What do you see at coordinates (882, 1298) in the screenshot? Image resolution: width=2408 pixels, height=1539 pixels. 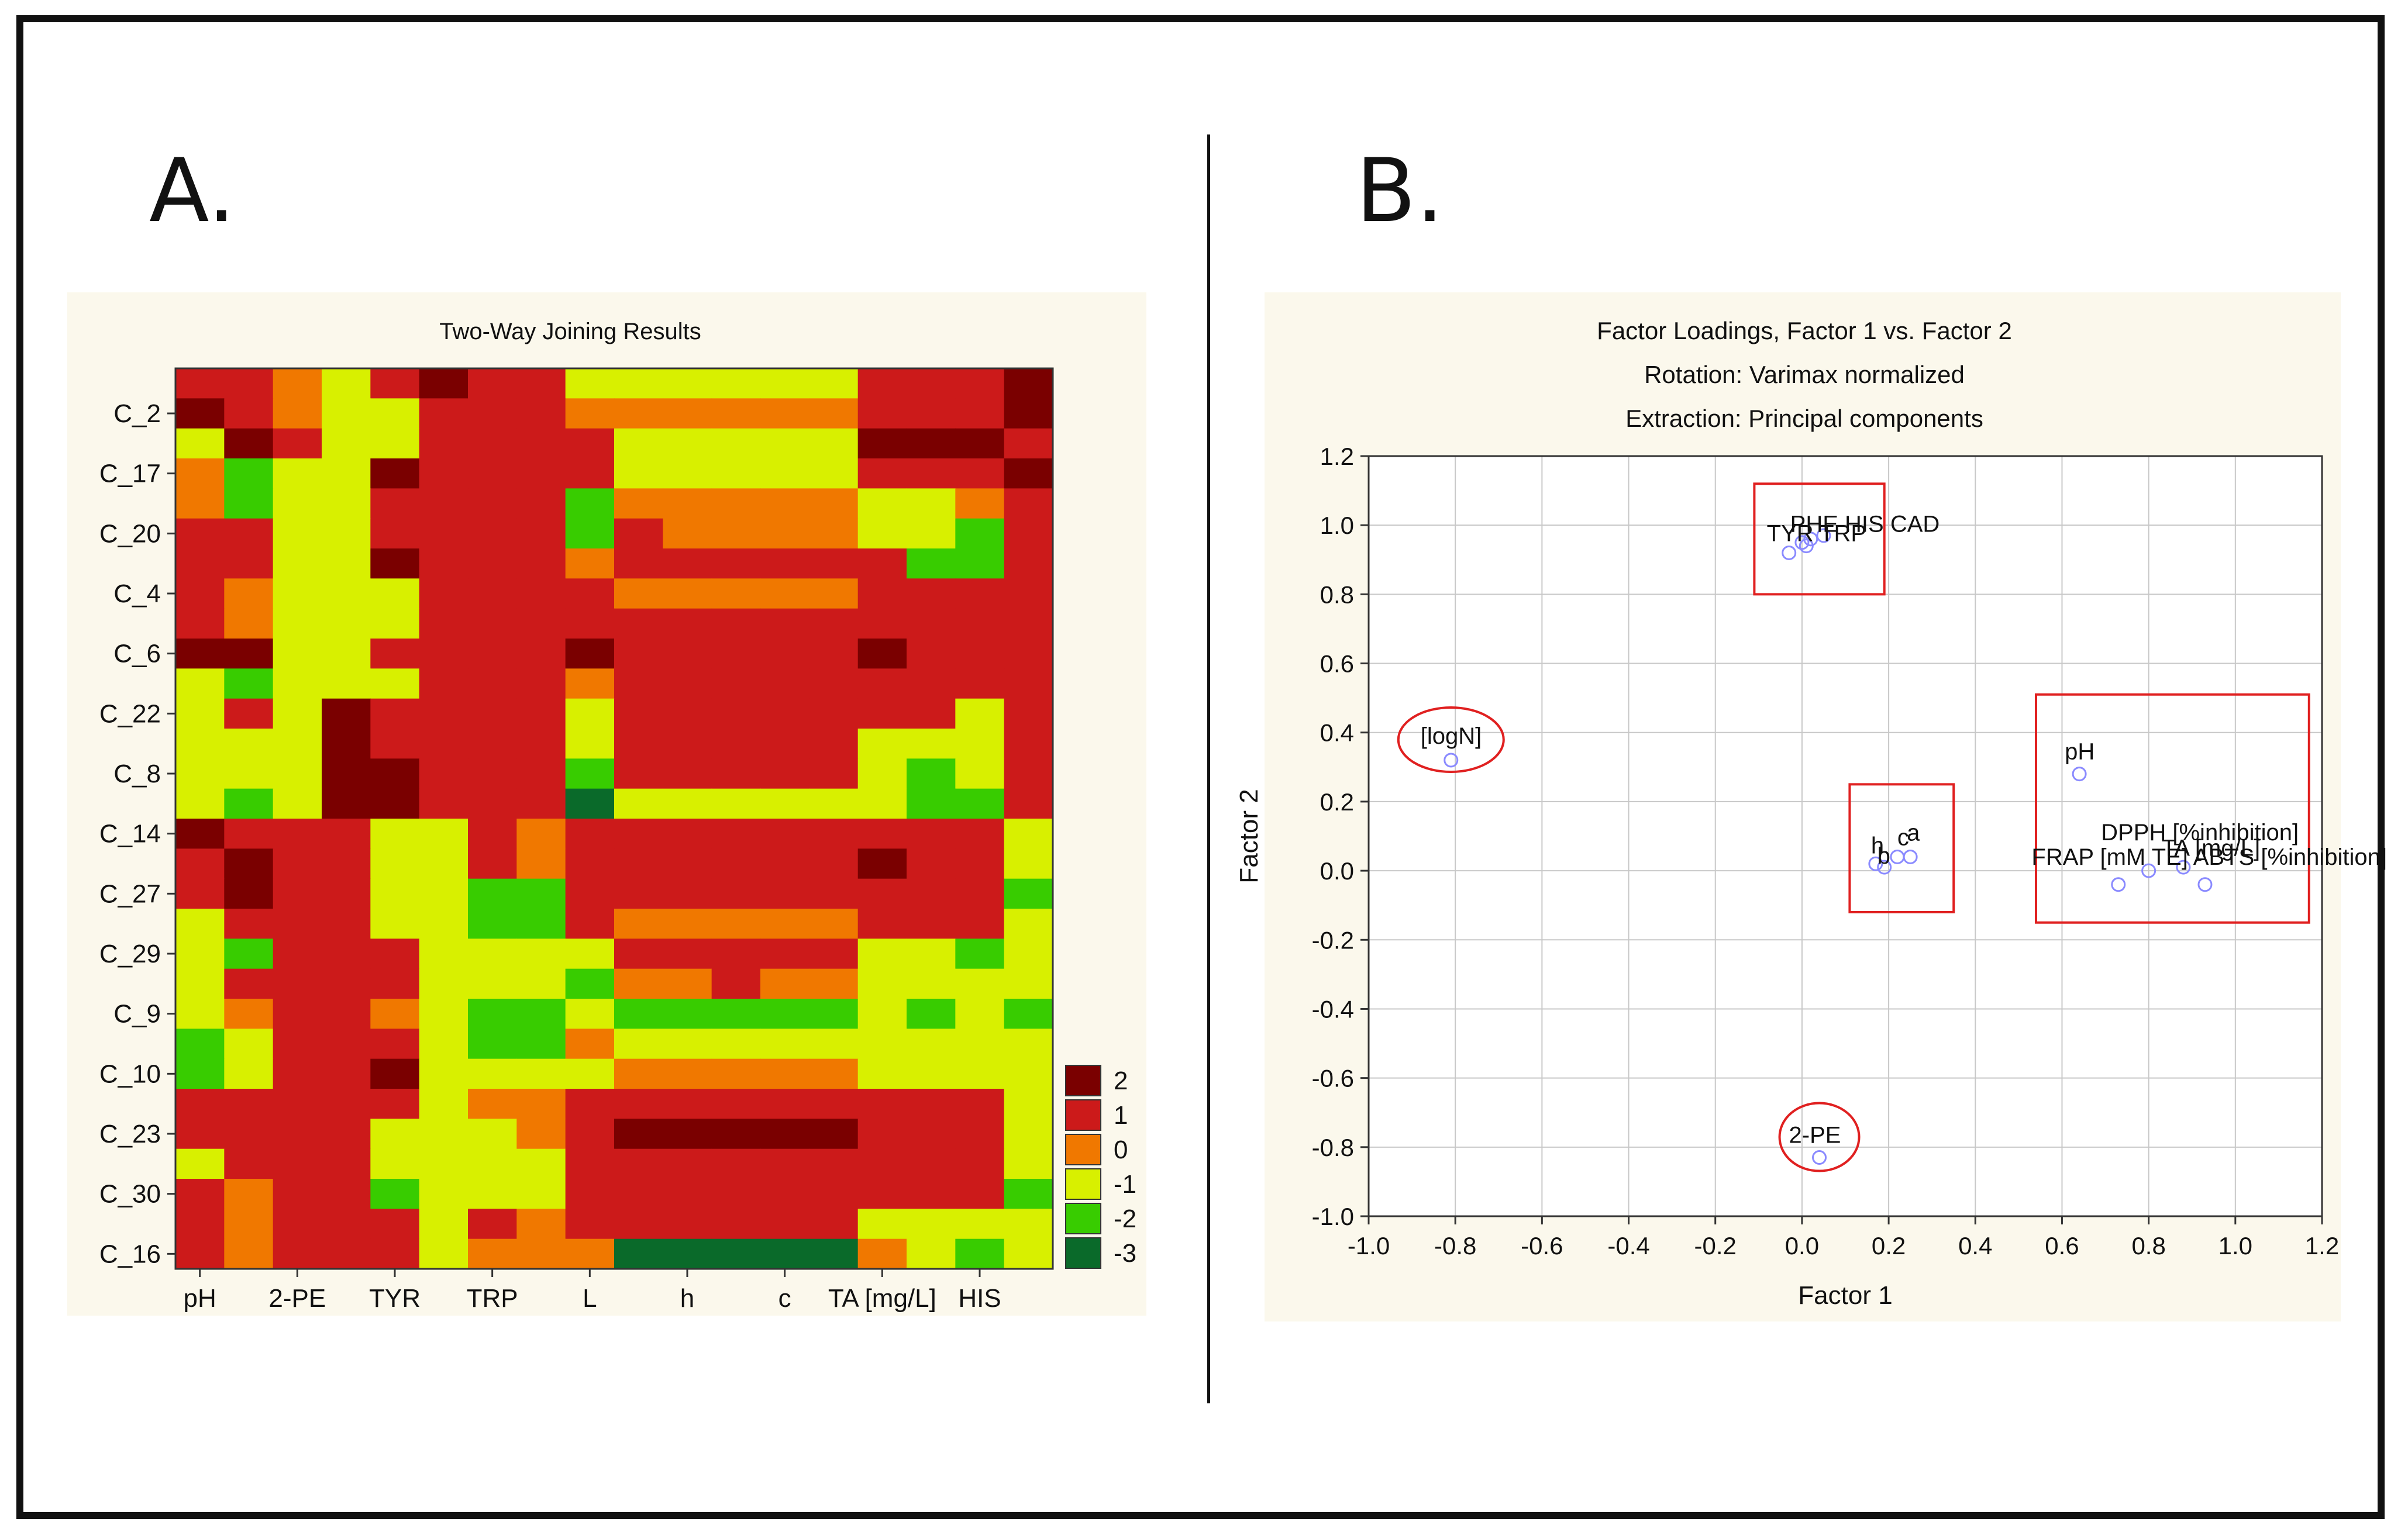 I see `heatmap-x-tick-label: TA [mg/L]` at bounding box center [882, 1298].